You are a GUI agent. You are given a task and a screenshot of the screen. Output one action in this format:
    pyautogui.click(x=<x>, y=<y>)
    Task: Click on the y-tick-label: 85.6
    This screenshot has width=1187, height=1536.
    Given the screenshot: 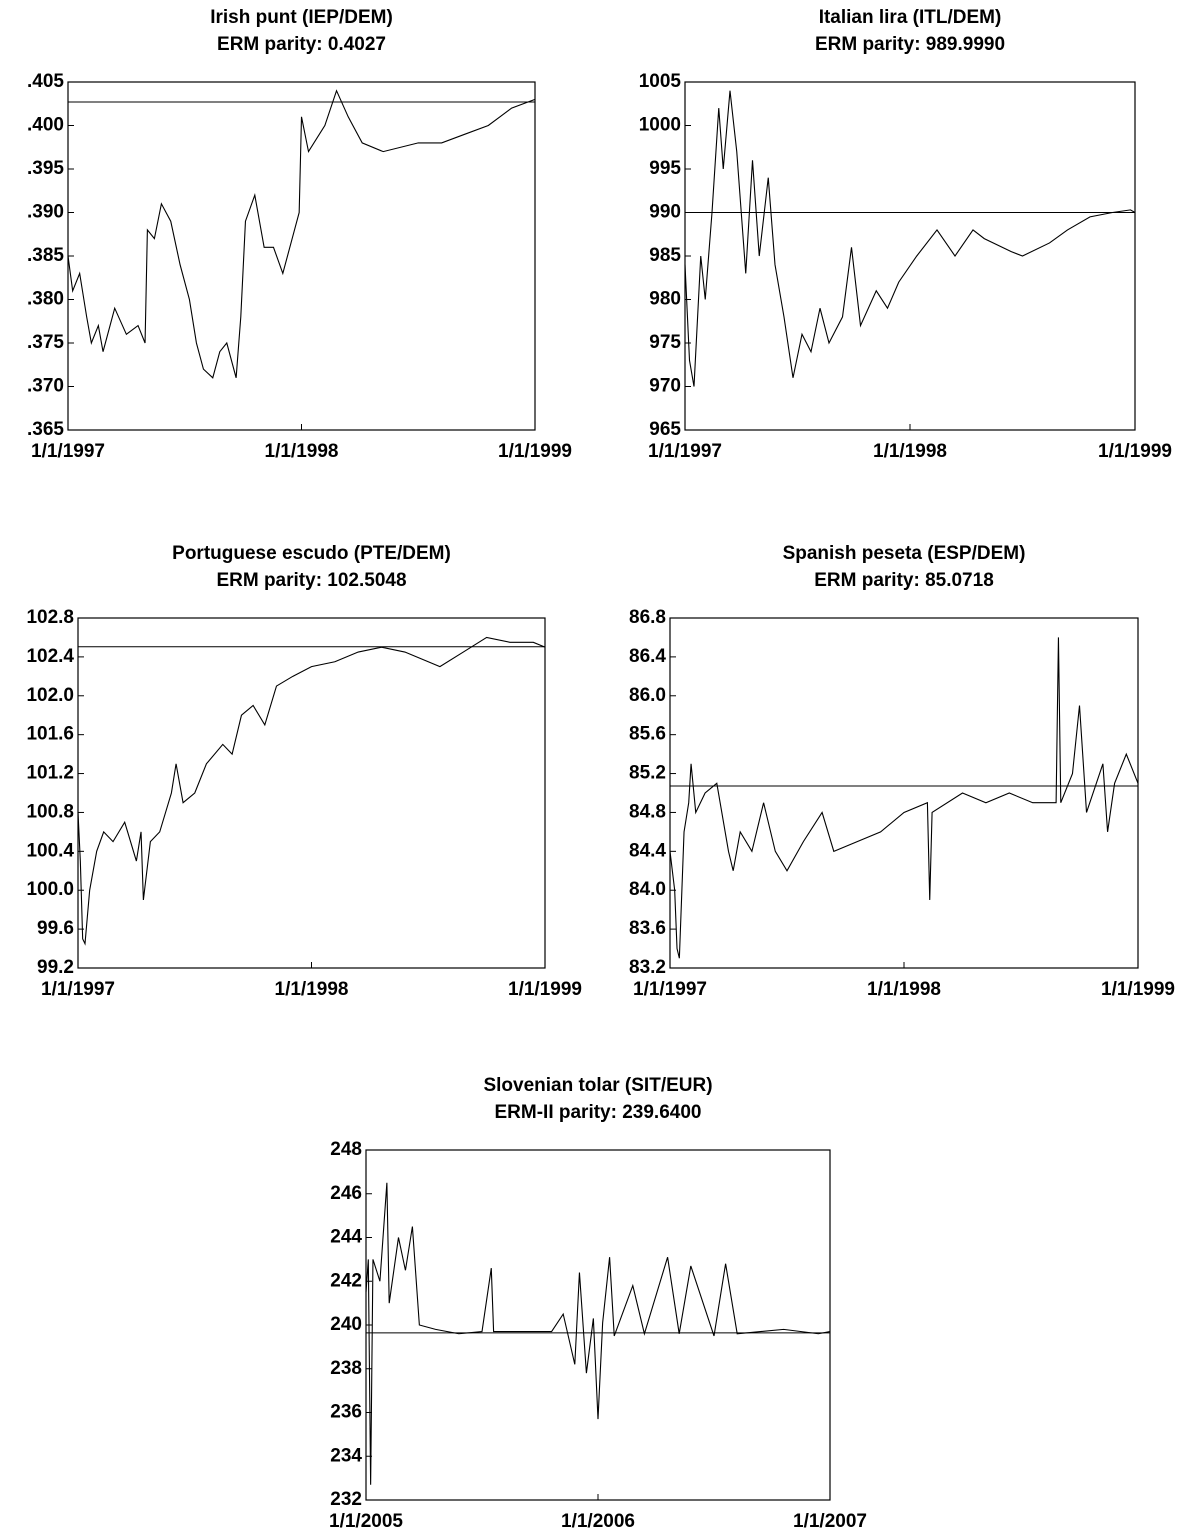 What is the action you would take?
    pyautogui.click(x=647, y=734)
    